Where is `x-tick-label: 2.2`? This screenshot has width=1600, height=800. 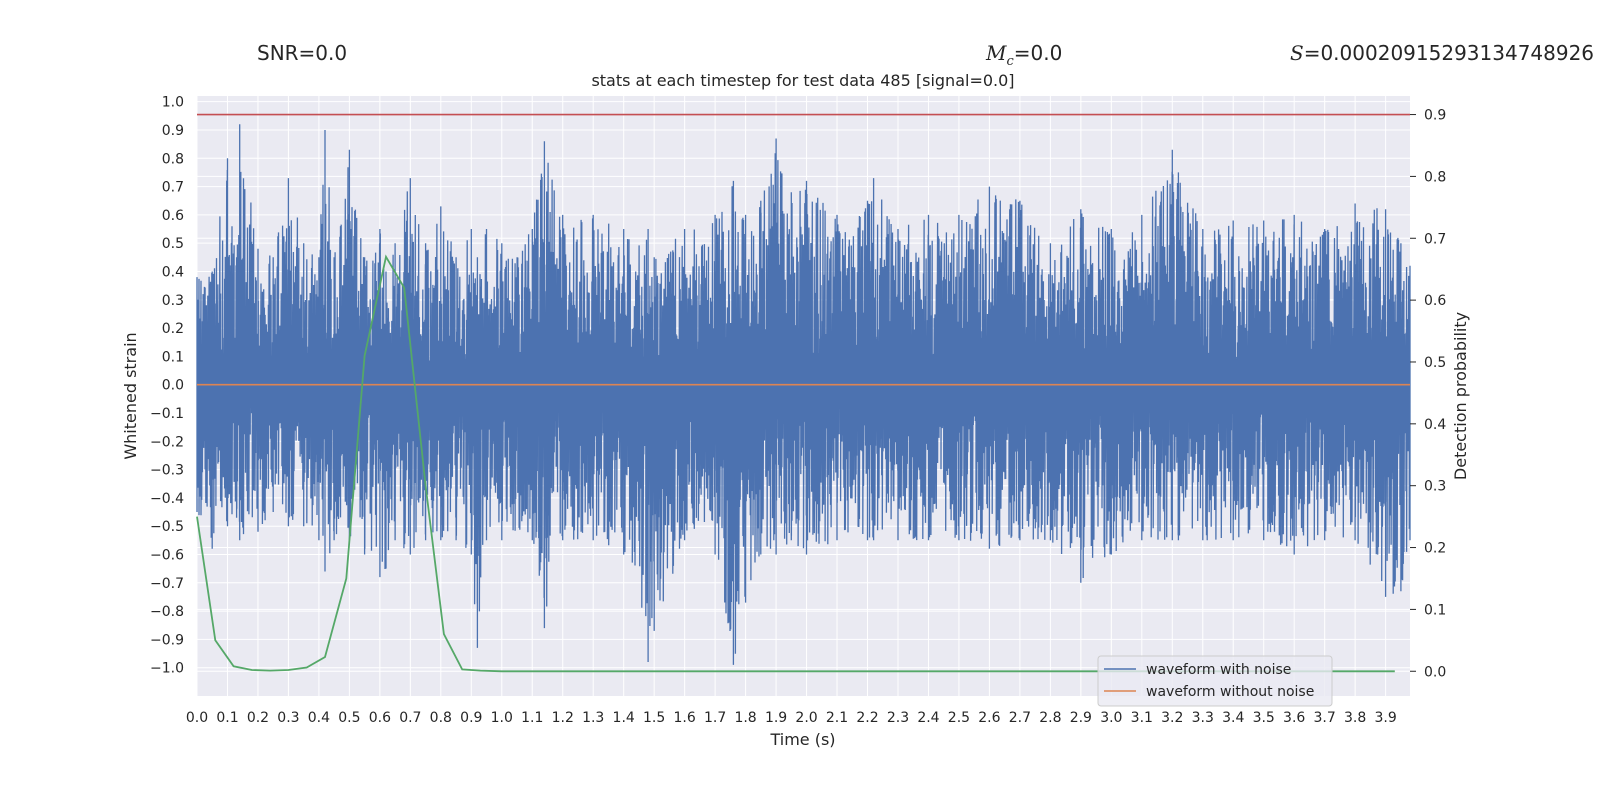
x-tick-label: 2.2 is located at coordinates (867, 718).